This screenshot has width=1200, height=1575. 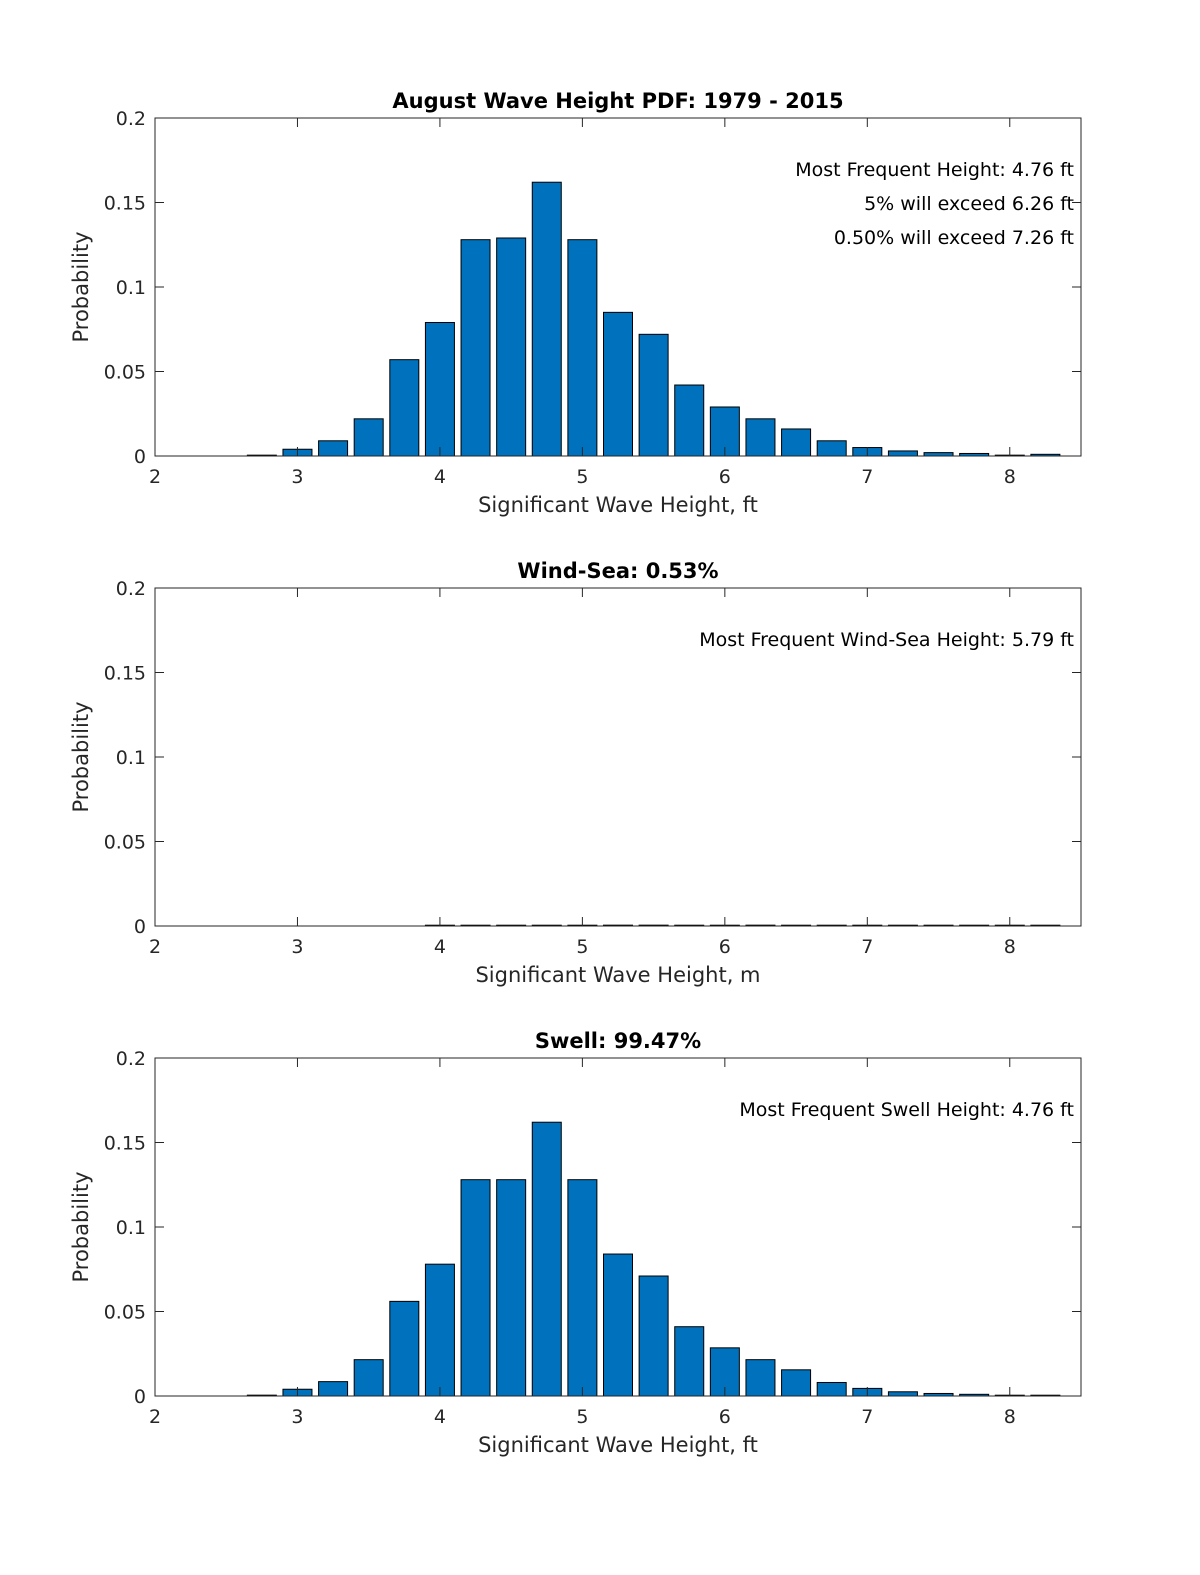 What do you see at coordinates (125, 843) in the screenshot?
I see `chart-2-ytick-label: 0.05` at bounding box center [125, 843].